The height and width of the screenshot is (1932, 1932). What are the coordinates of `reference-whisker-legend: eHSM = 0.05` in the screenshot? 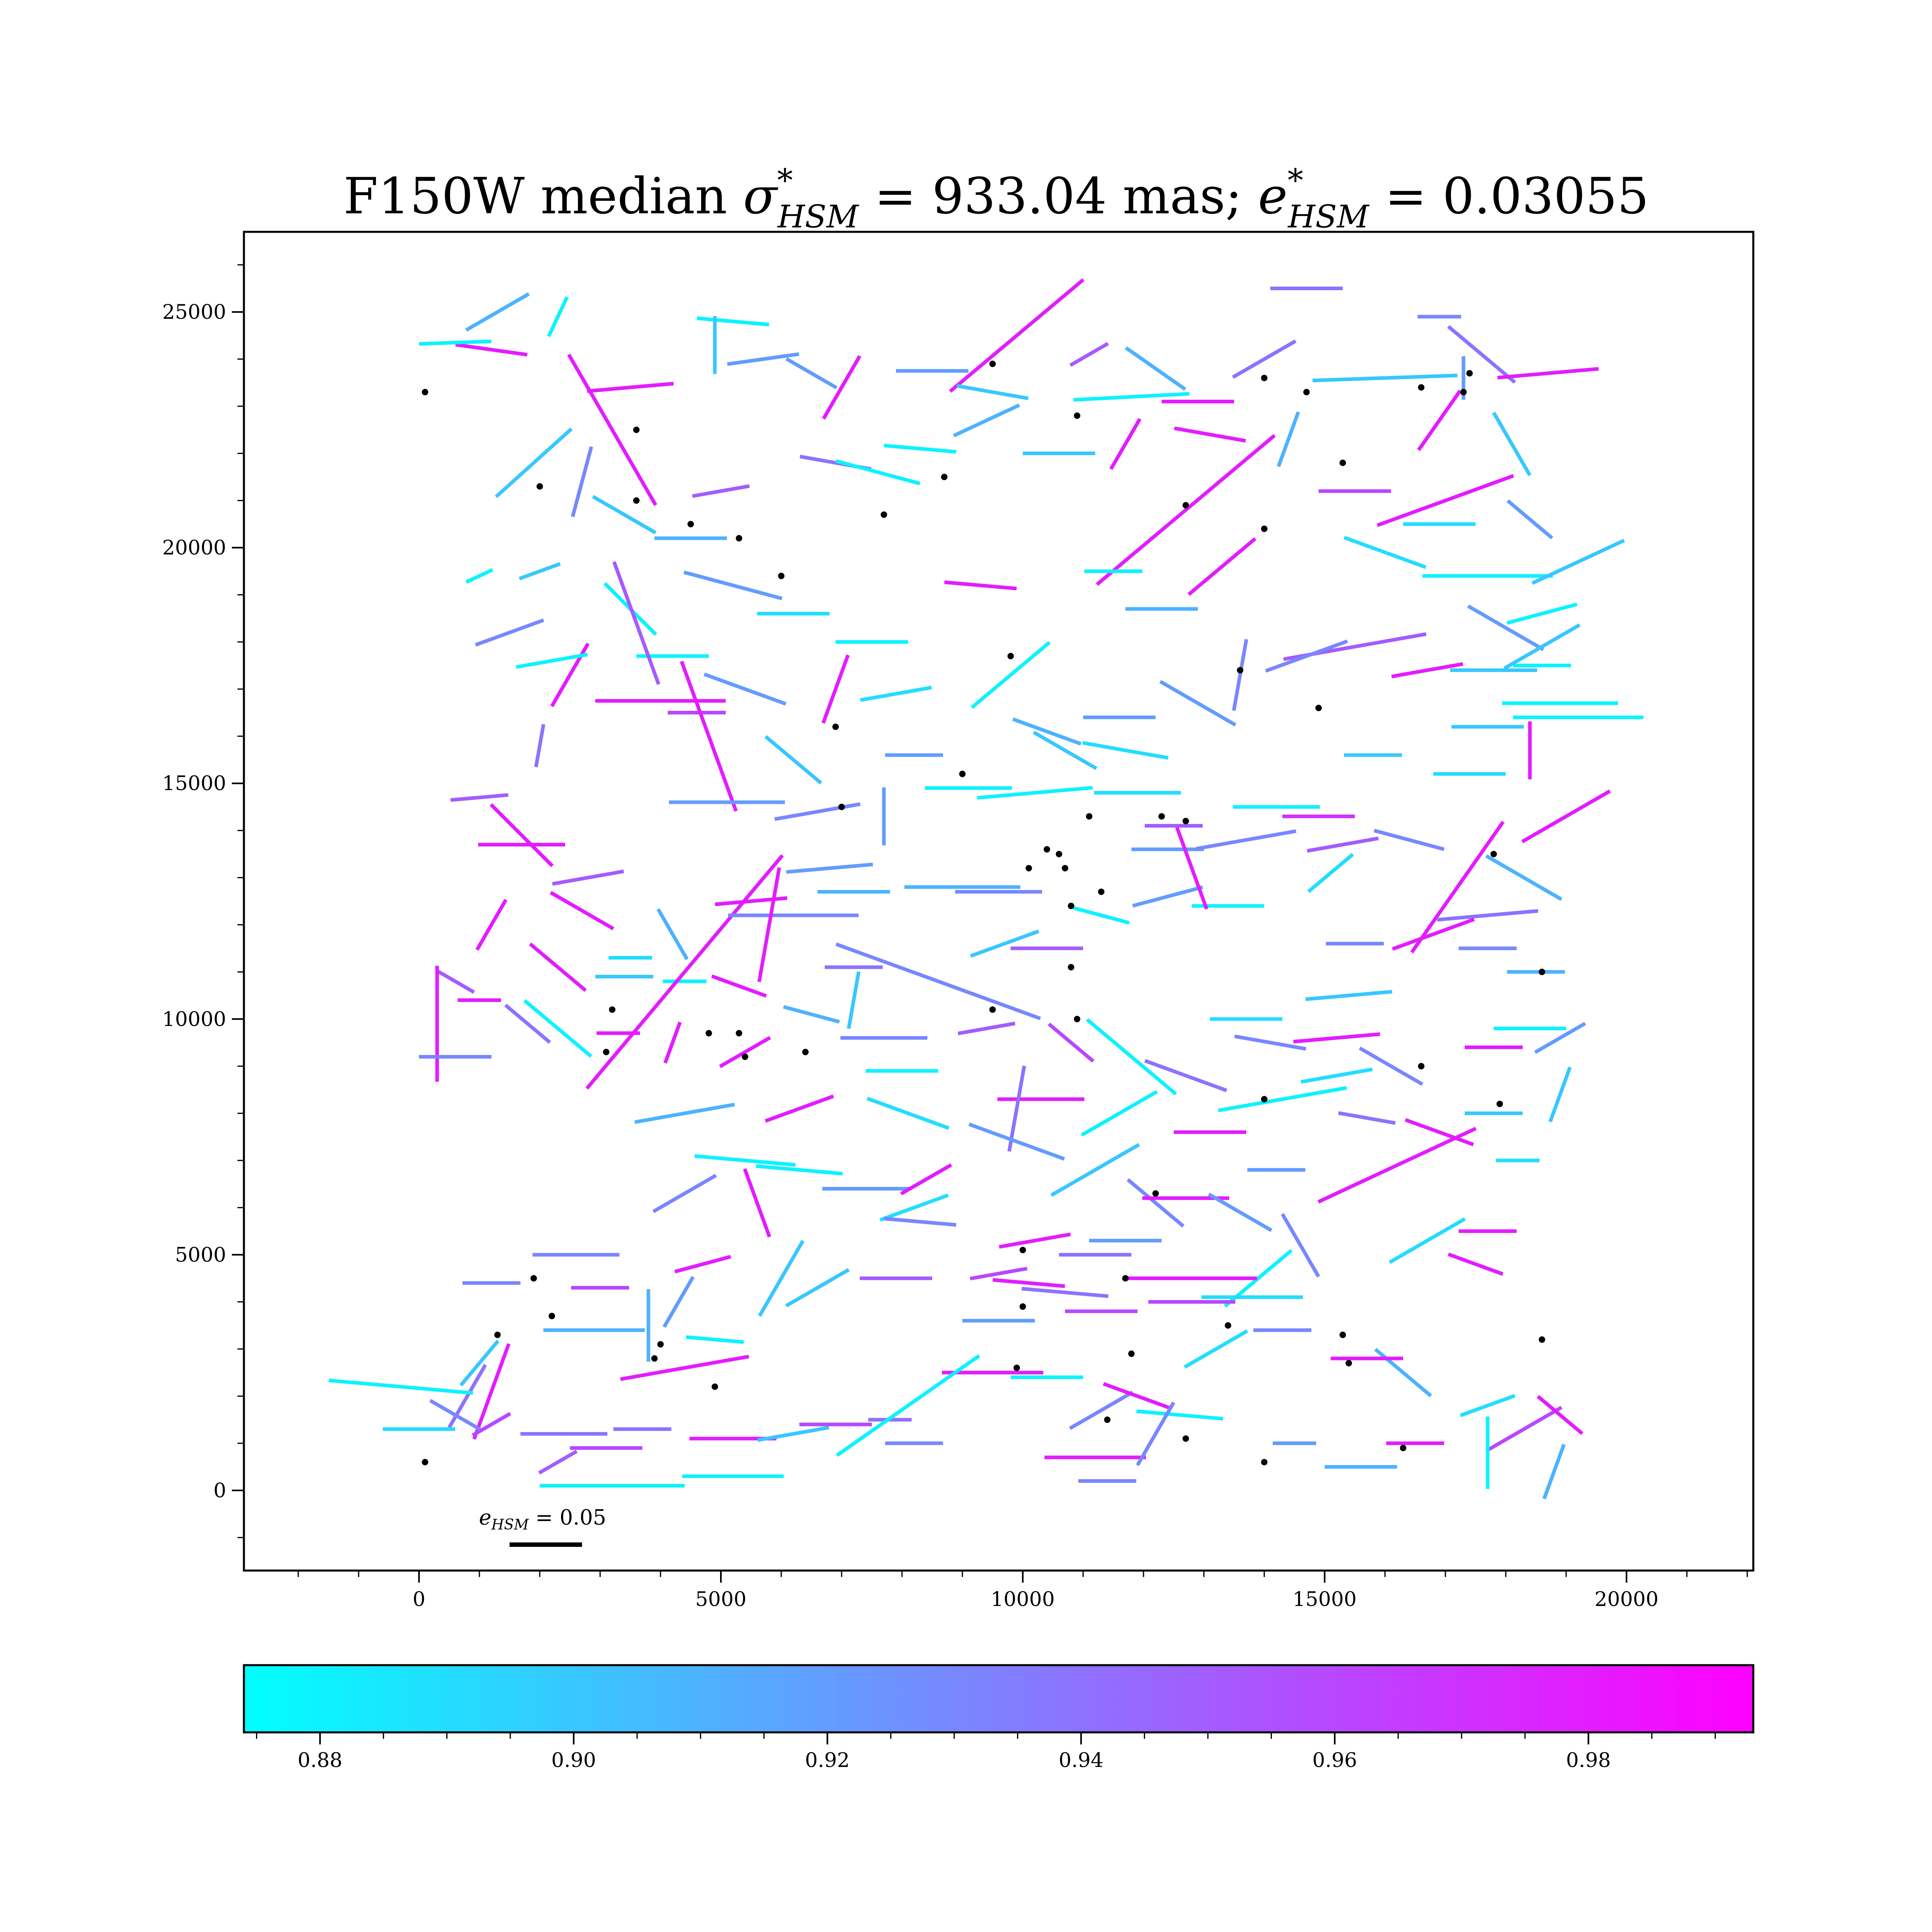 It's located at (542, 1526).